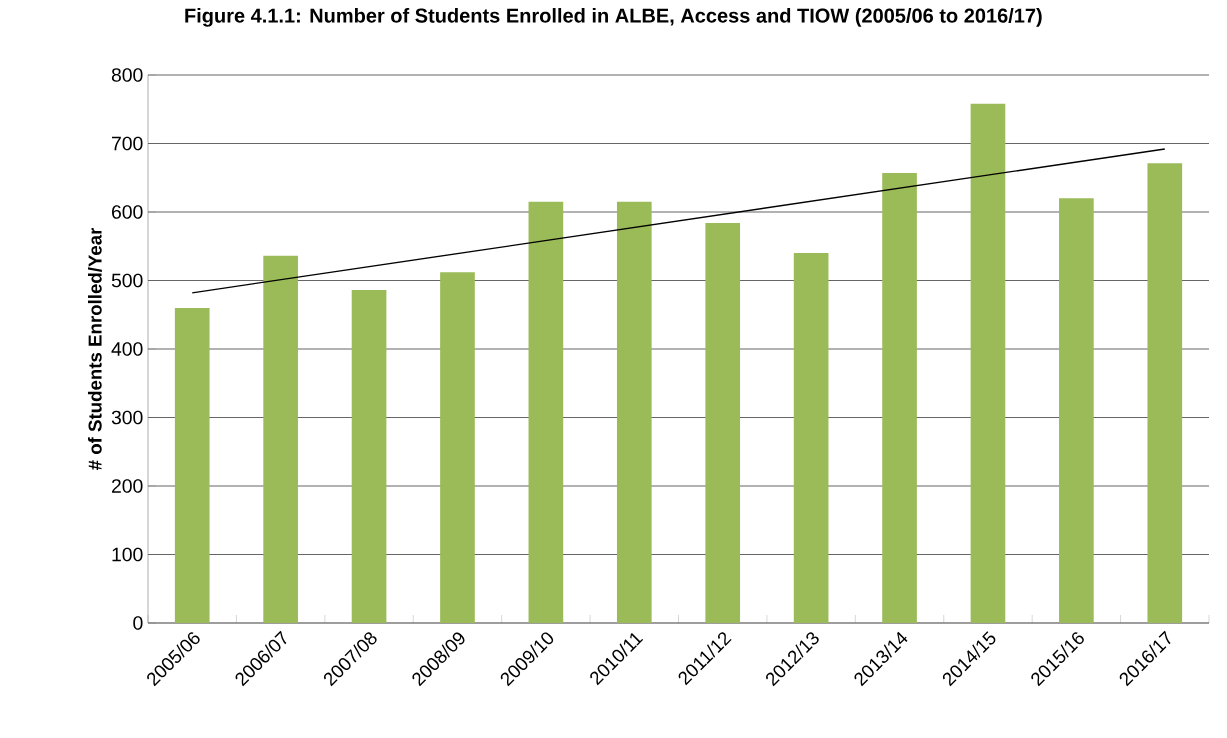  I want to click on y-tick-label: 500, so click(127, 280).